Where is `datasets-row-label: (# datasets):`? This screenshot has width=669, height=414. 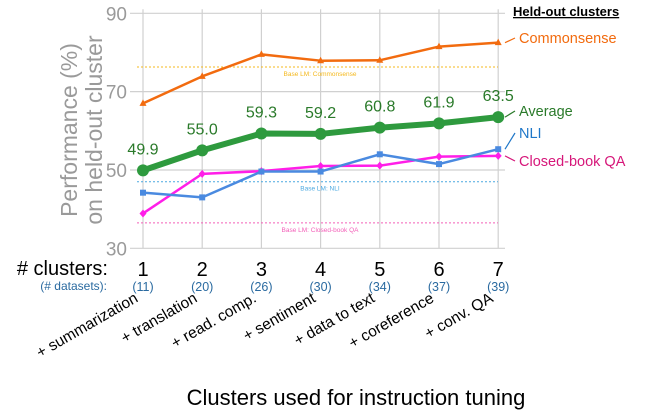 datasets-row-label: (# datasets): is located at coordinates (73, 286).